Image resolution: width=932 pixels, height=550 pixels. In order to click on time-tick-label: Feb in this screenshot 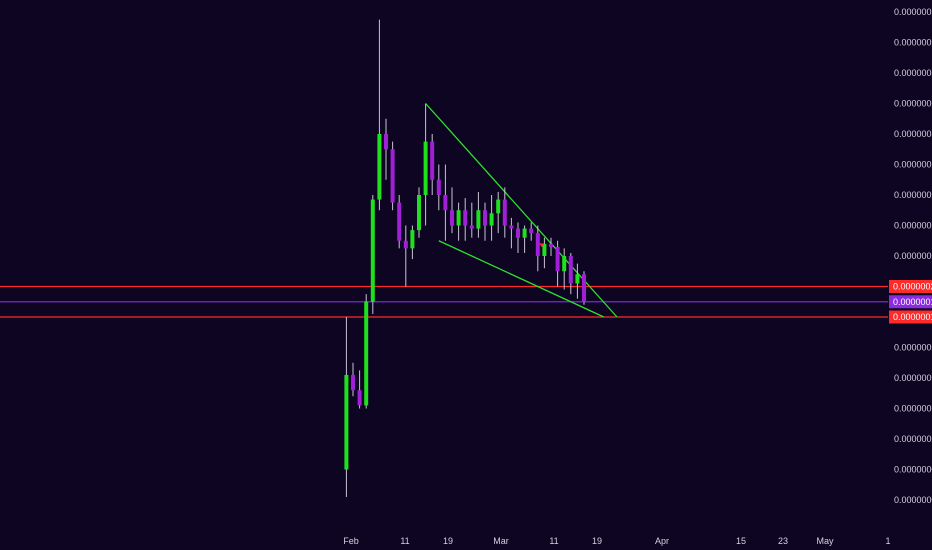, I will do `click(351, 541)`.